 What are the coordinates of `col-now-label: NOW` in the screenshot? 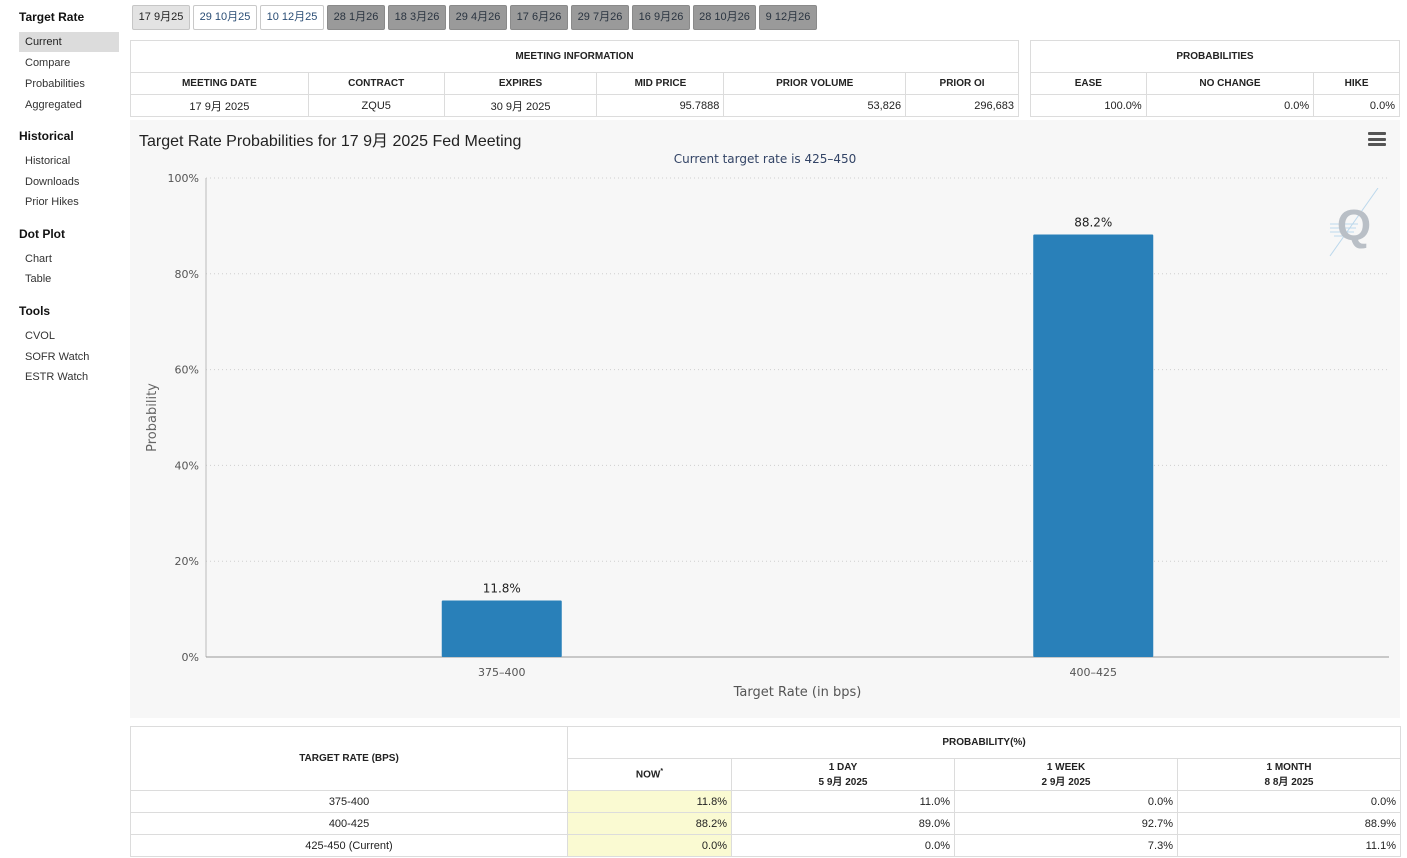 It's located at (648, 775).